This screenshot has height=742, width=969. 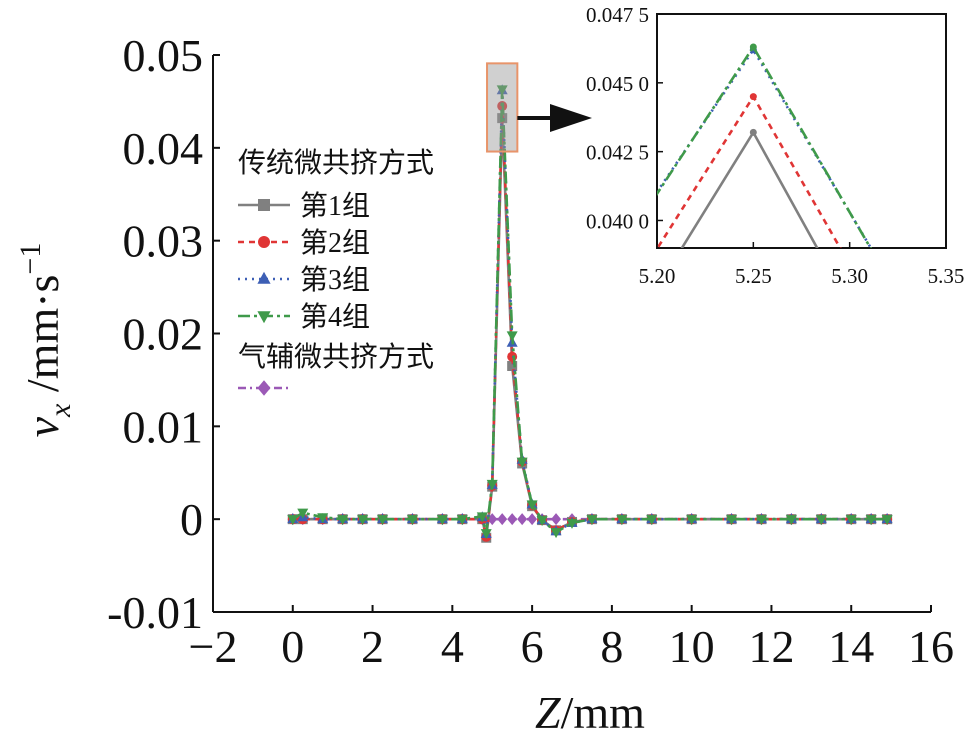 I want to click on x-tick-label: 12, so click(x=771, y=646).